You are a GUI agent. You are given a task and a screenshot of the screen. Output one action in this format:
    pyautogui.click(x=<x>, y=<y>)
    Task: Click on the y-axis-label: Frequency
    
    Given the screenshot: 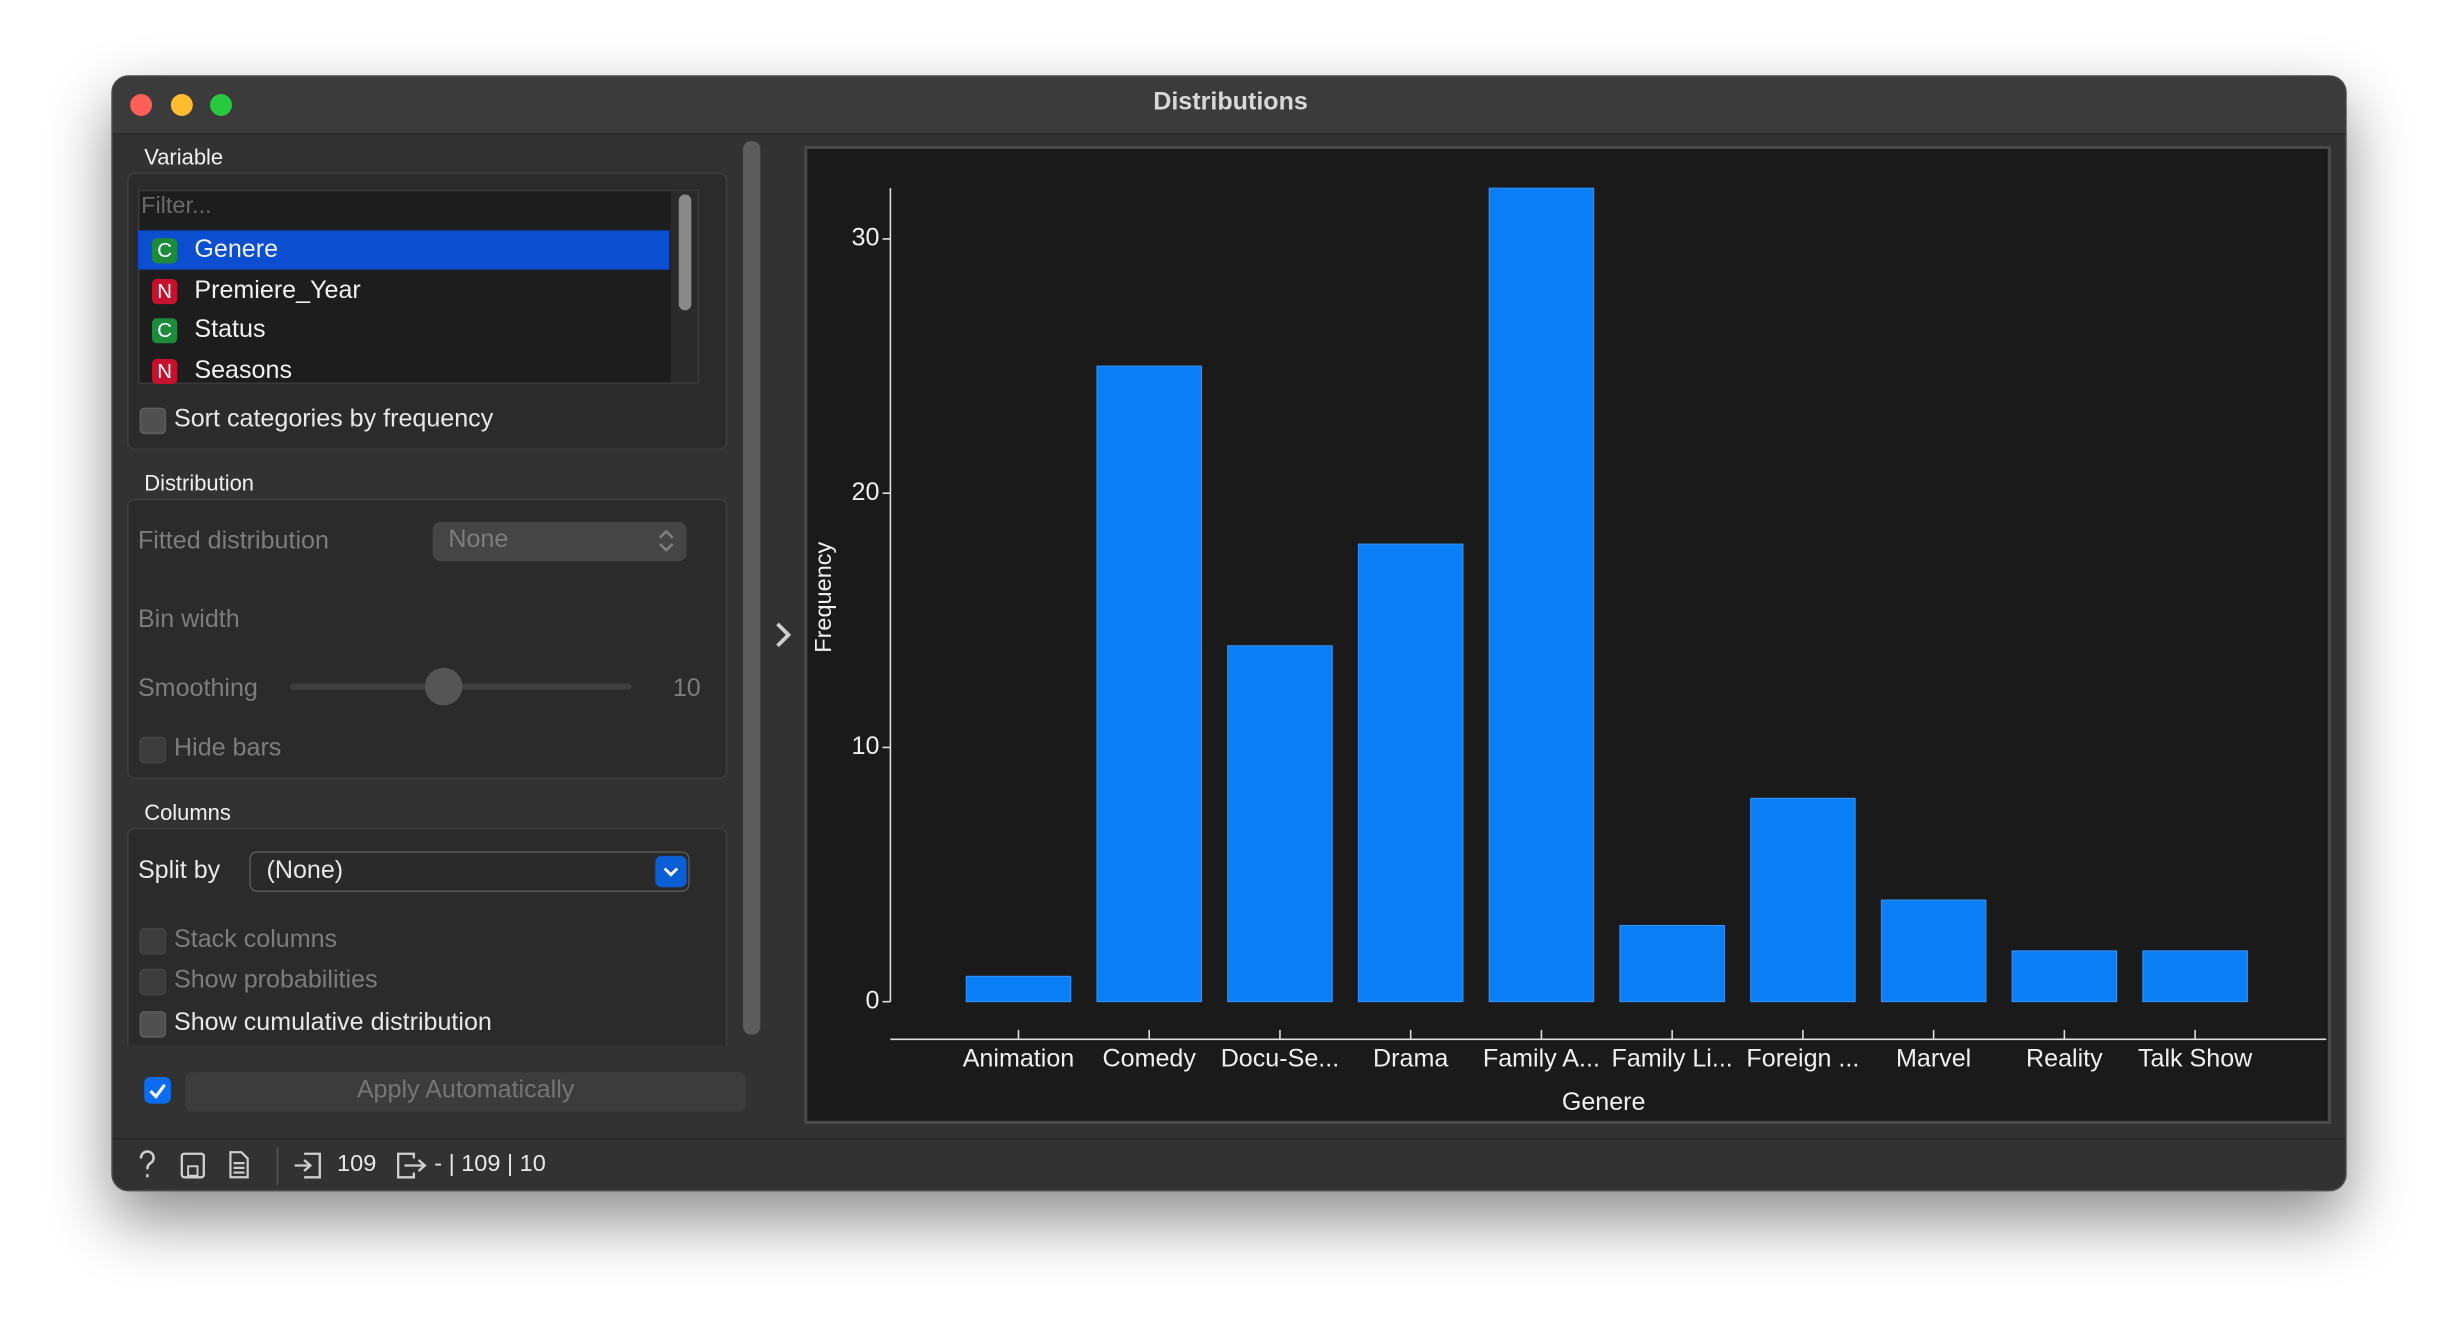 What is the action you would take?
    pyautogui.click(x=823, y=596)
    